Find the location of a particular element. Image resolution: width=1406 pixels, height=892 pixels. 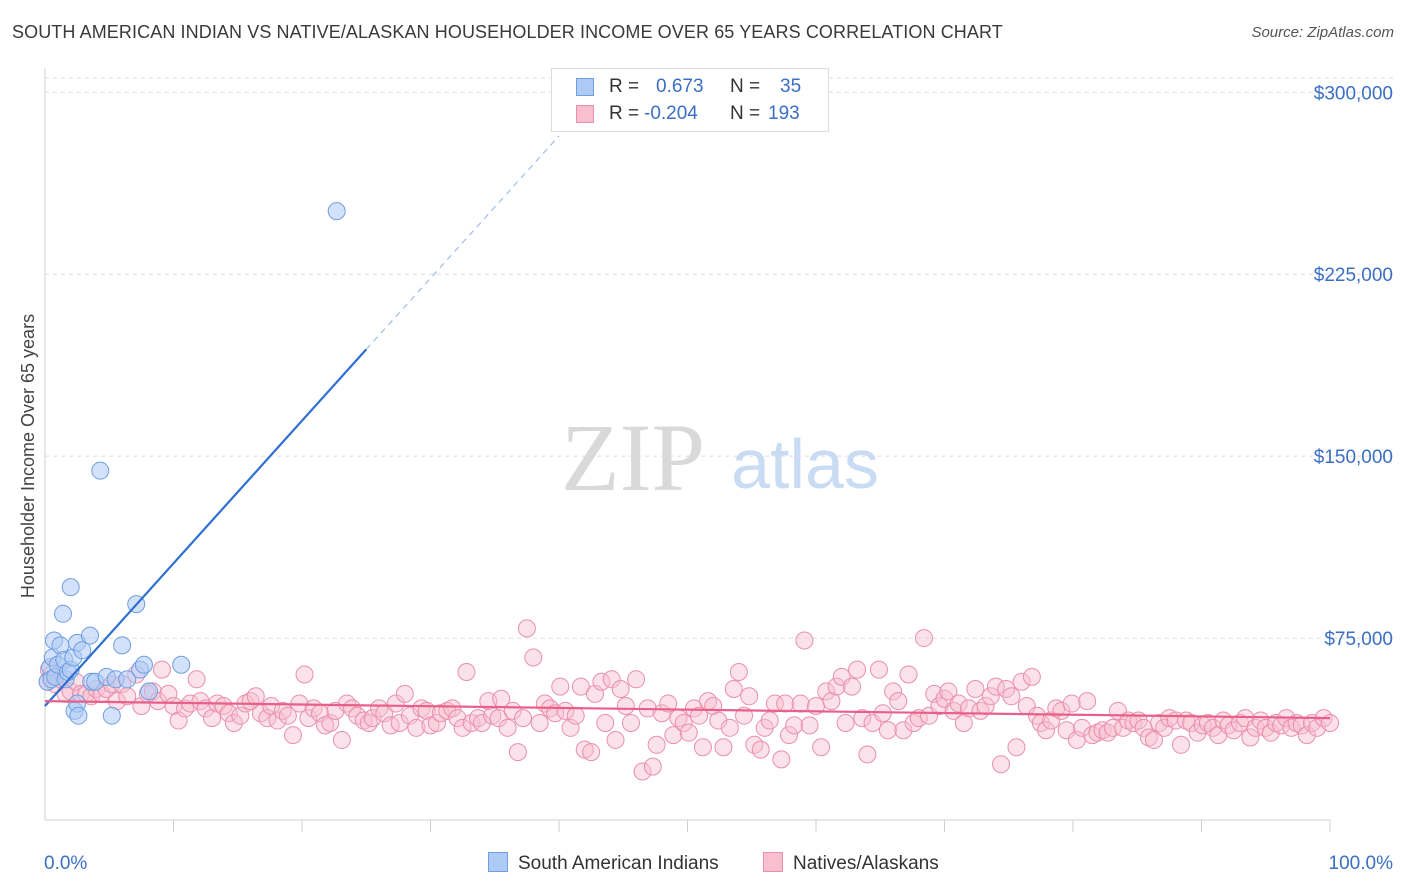

legend-n-label: N = is located at coordinates (745, 86).